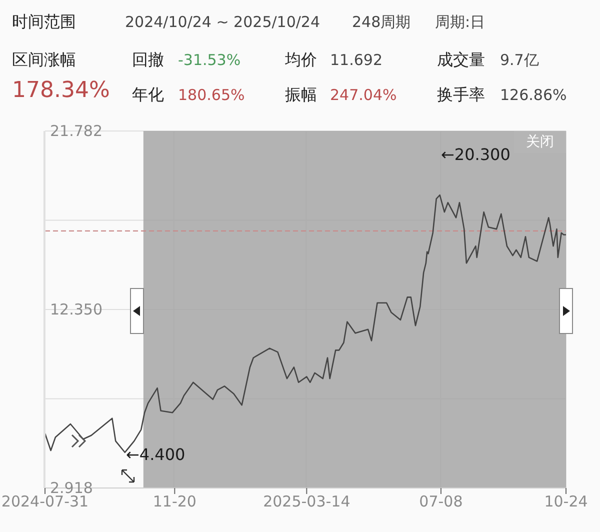 This screenshot has height=532, width=600. What do you see at coordinates (301, 60) in the screenshot?
I see `text: 均价` at bounding box center [301, 60].